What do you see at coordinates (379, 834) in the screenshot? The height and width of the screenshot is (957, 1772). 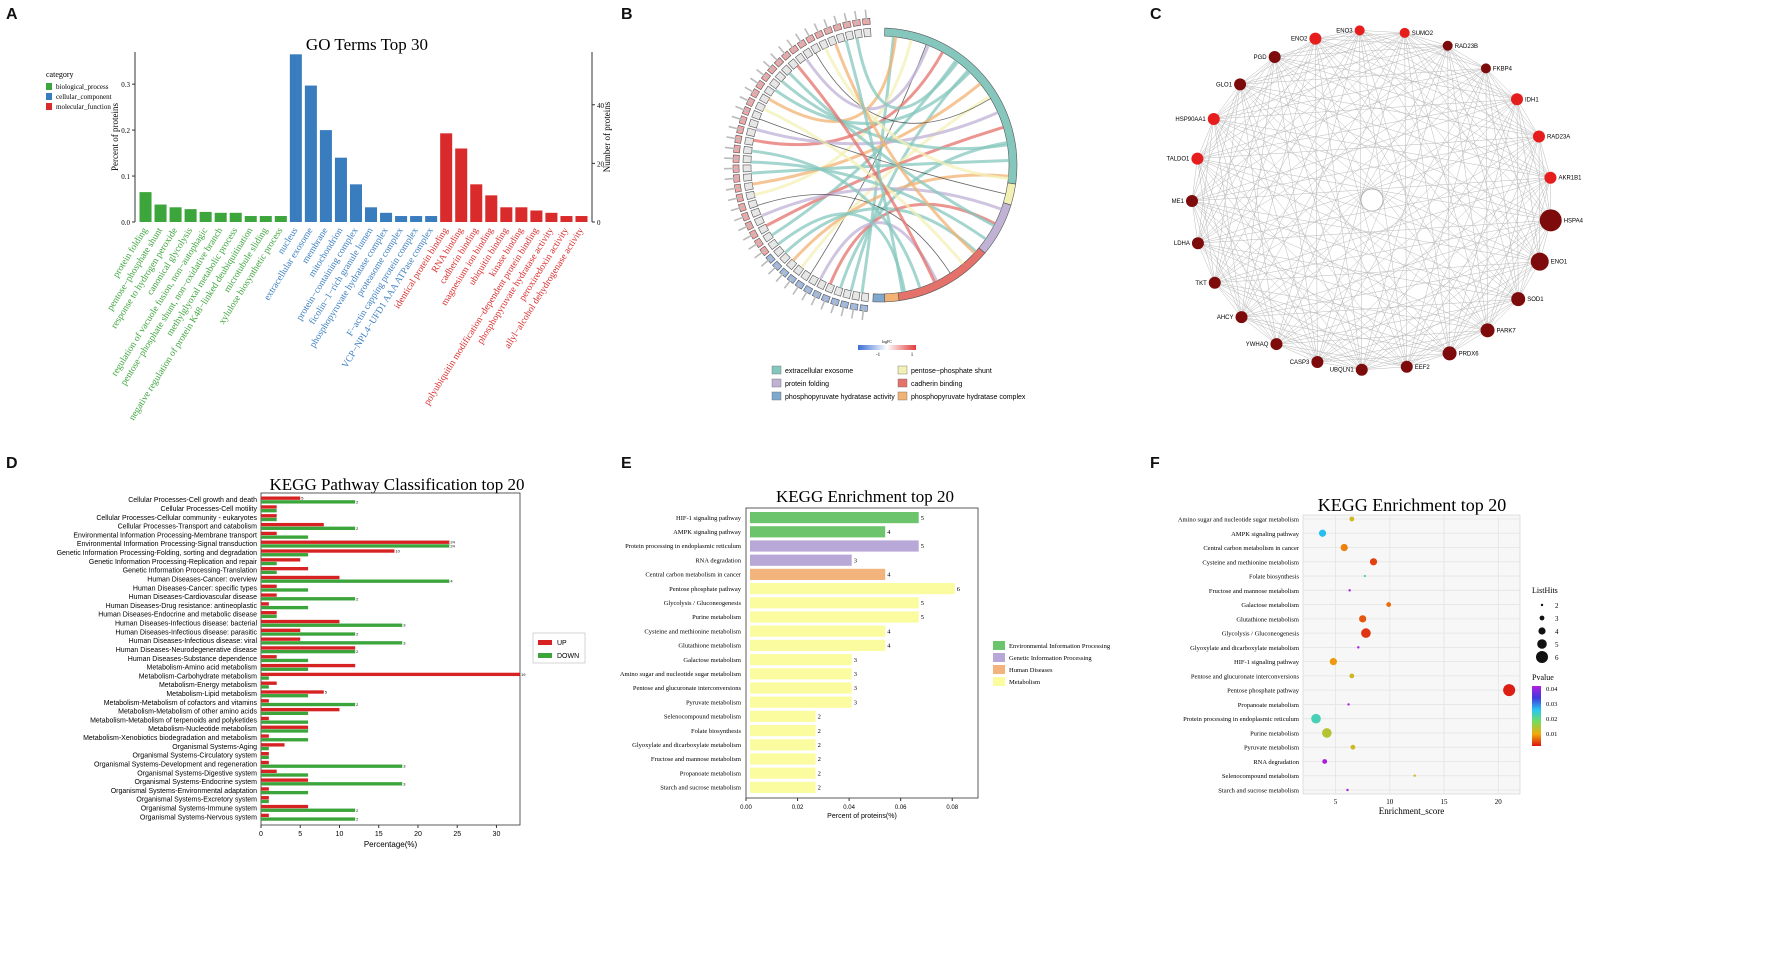 I see `x-tick-label: 15` at bounding box center [379, 834].